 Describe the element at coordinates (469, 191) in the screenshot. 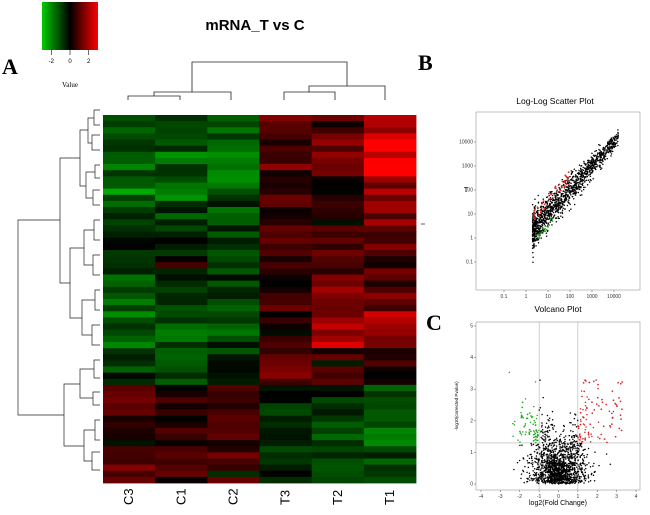

I see `scatter-y-tick-label: 100` at that location.